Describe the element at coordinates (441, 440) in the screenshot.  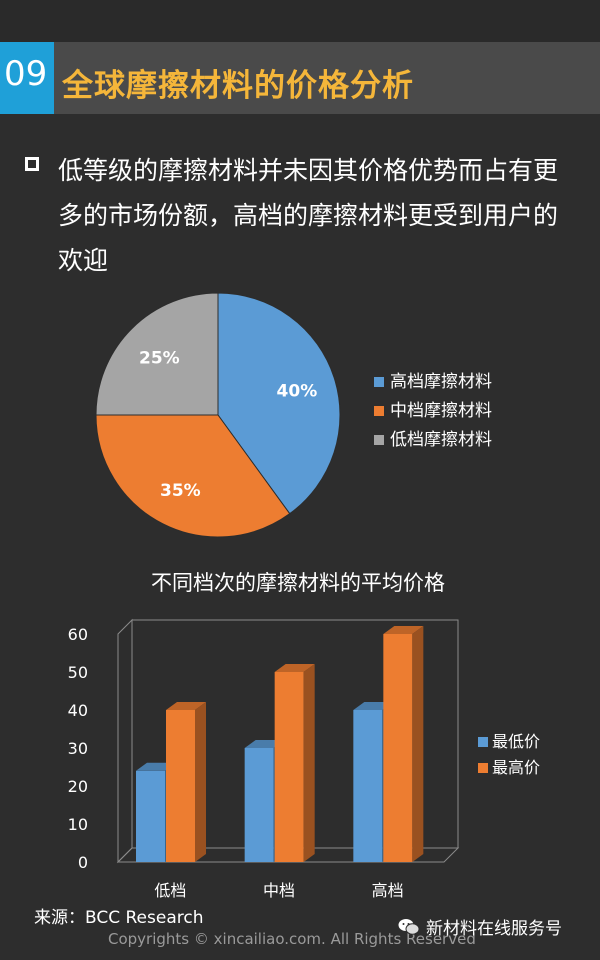
I see `legend-label: 低档摩擦材料` at that location.